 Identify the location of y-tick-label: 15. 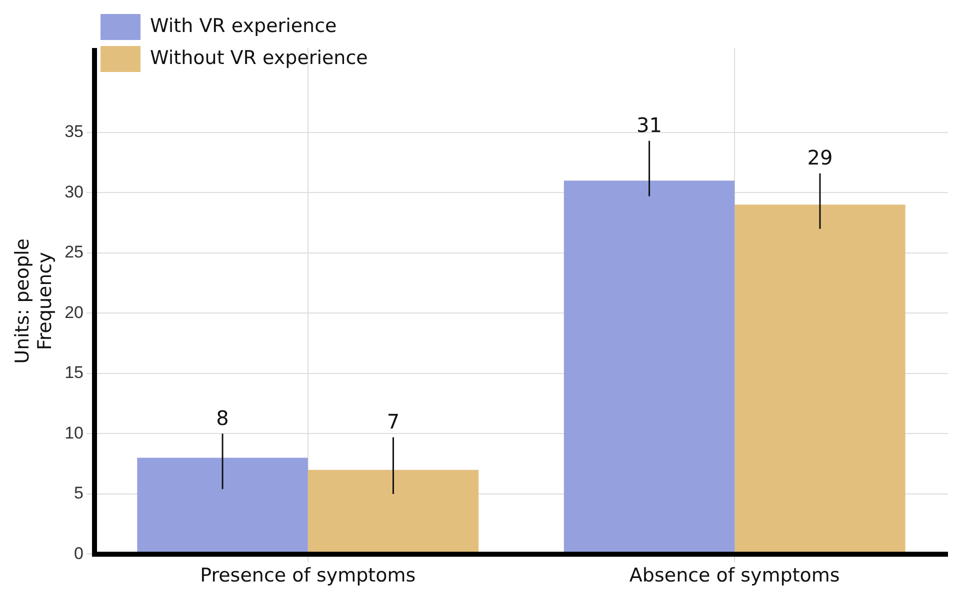
(74, 372).